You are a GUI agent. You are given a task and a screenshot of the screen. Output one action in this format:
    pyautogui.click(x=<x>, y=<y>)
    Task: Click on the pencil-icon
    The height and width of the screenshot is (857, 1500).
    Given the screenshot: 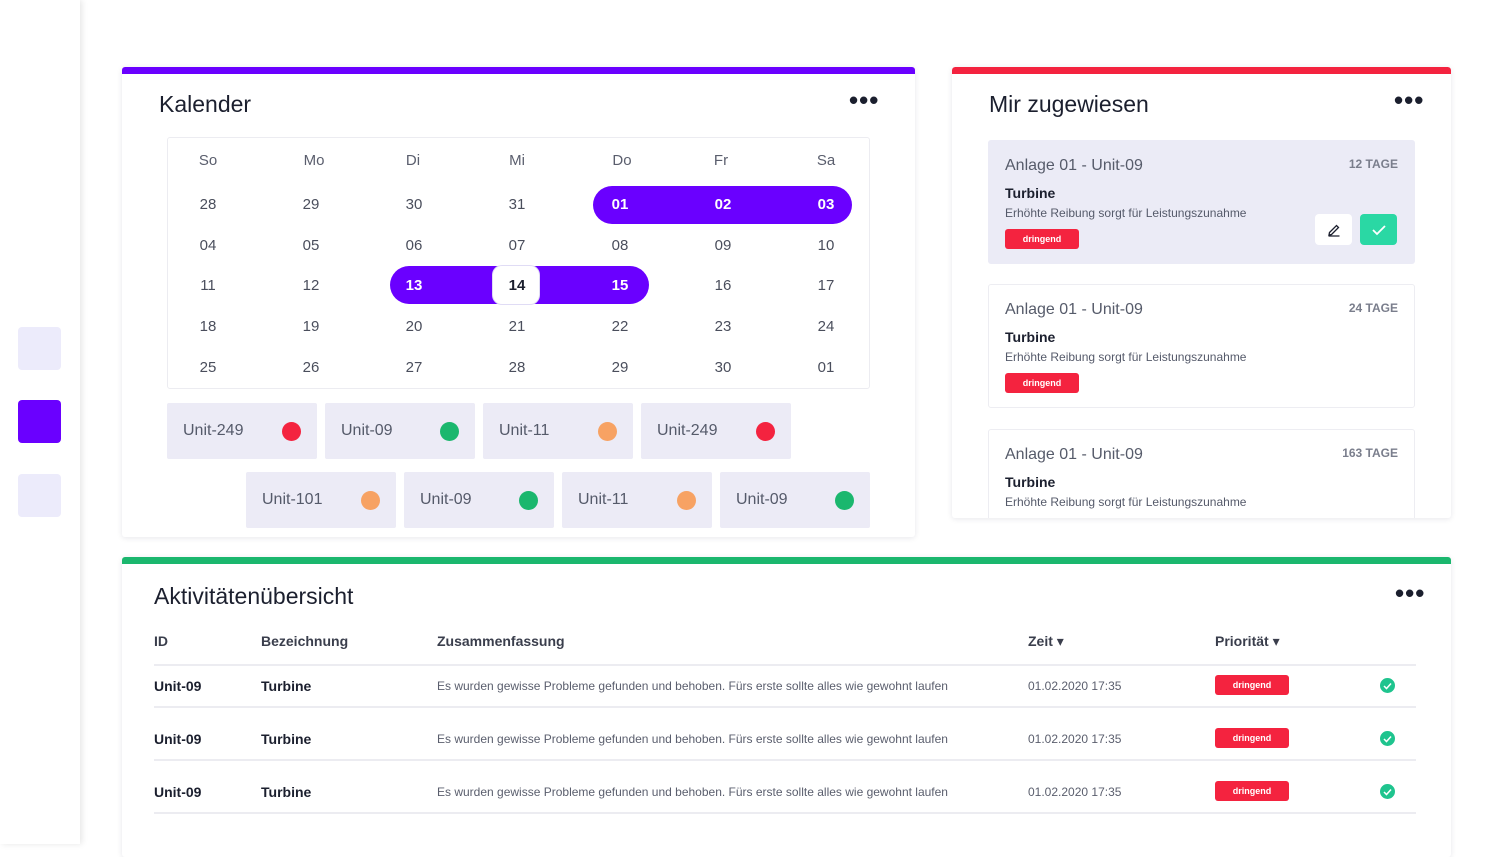 What is the action you would take?
    pyautogui.click(x=1333, y=230)
    